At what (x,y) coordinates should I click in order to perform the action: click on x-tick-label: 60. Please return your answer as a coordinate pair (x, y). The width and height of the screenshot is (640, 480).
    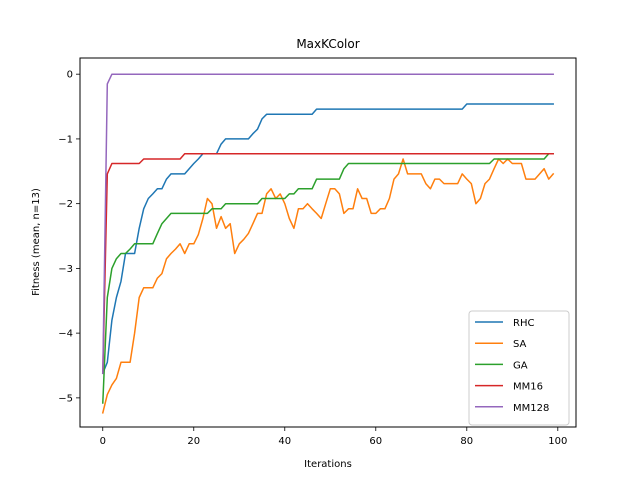
    Looking at the image, I should click on (375, 441).